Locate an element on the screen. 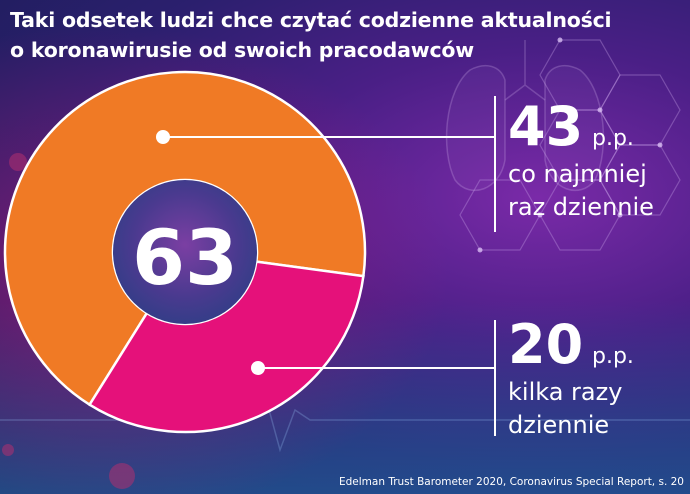  lungs-icon is located at coordinates (525, 115).